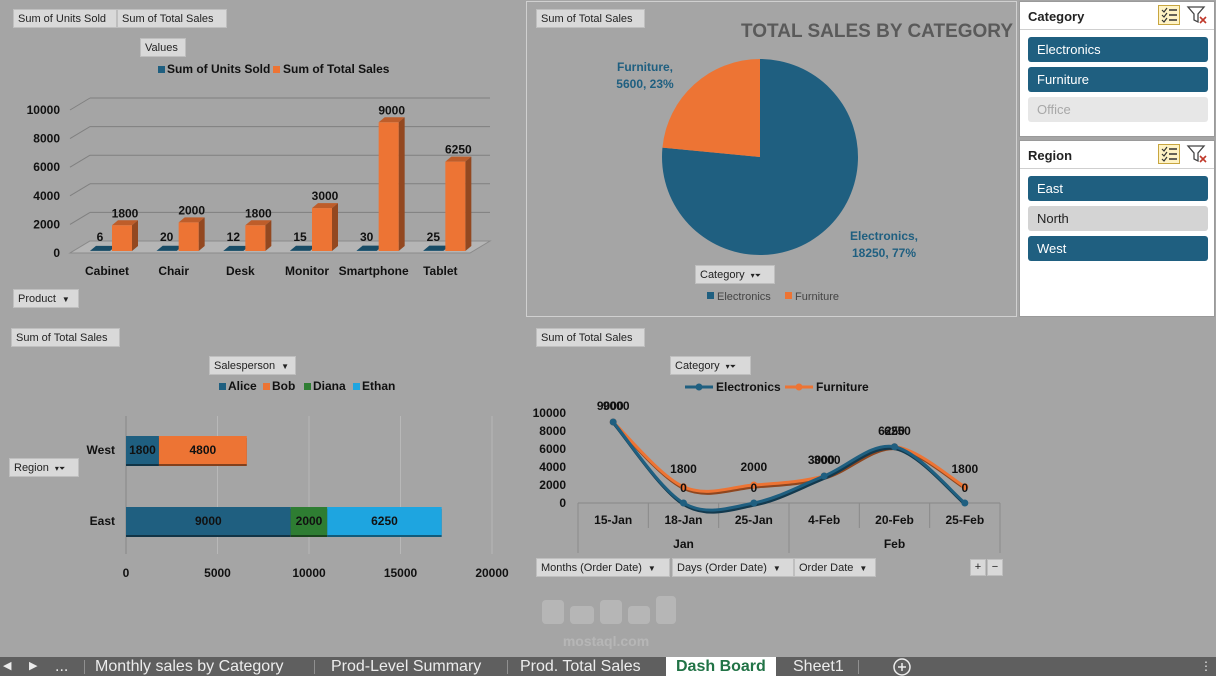 The image size is (1216, 676). Describe the element at coordinates (222, 386) in the screenshot. I see `legend-swatch-alice` at that location.